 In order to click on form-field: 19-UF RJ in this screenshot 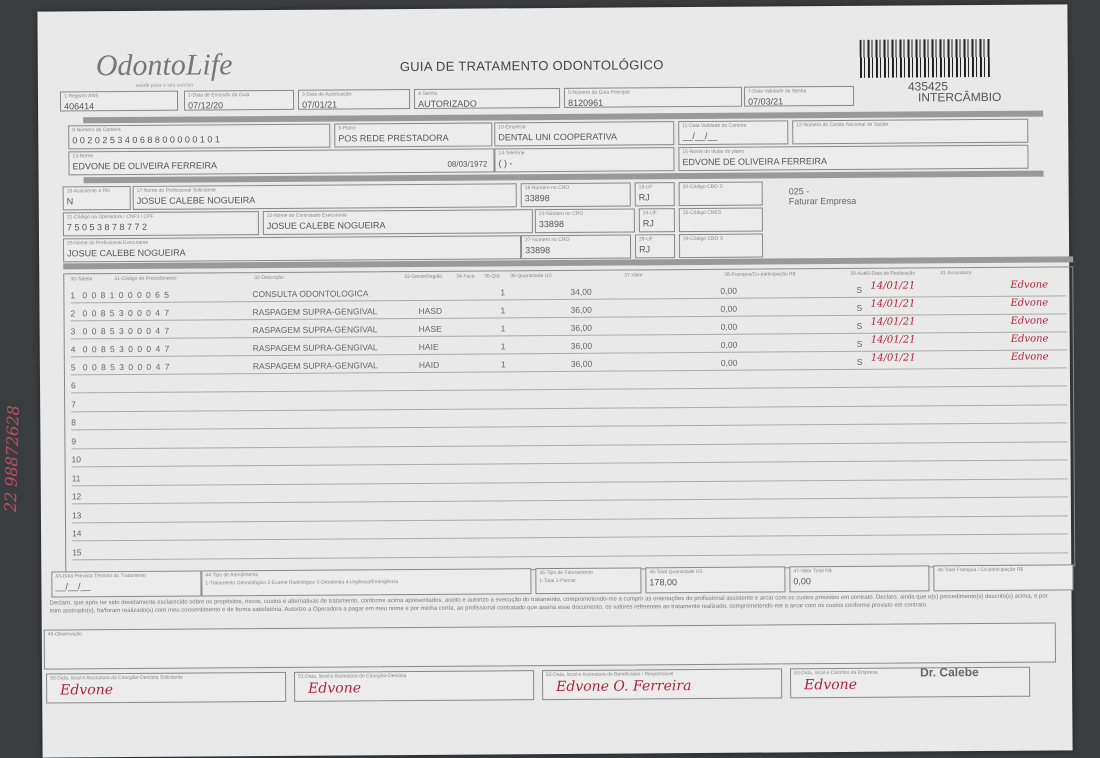, I will do `click(654, 194)`.